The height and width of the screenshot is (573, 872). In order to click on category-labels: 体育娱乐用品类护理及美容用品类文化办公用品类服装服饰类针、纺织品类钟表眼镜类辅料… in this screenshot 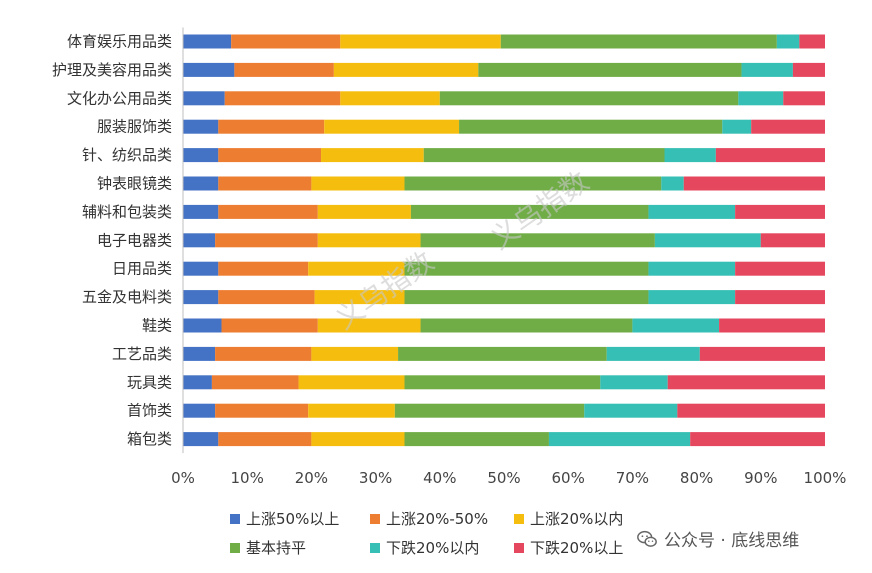, I will do `click(112, 241)`.